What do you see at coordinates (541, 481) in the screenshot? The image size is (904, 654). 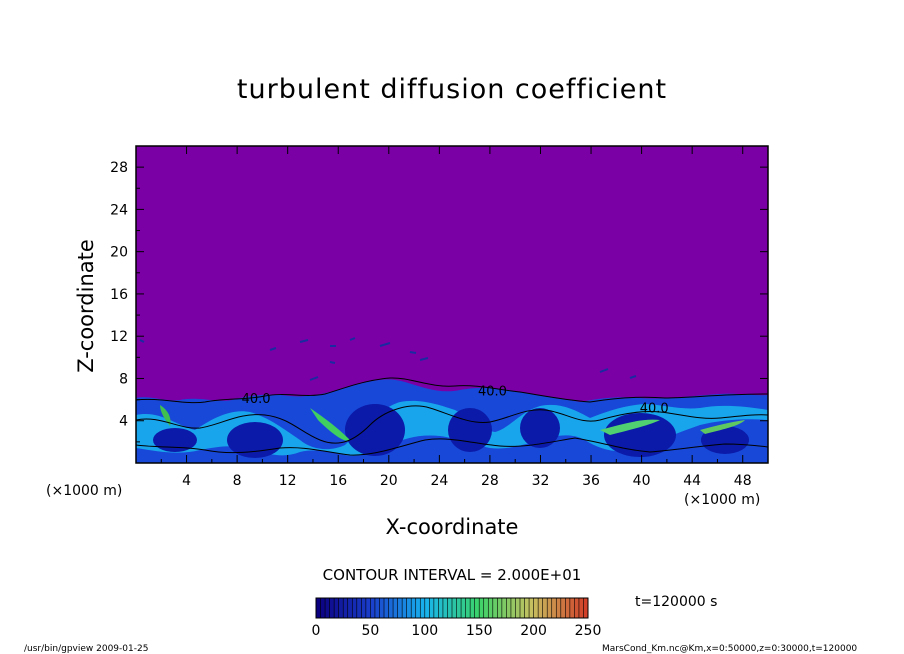 I see `x-tick-label: 32` at bounding box center [541, 481].